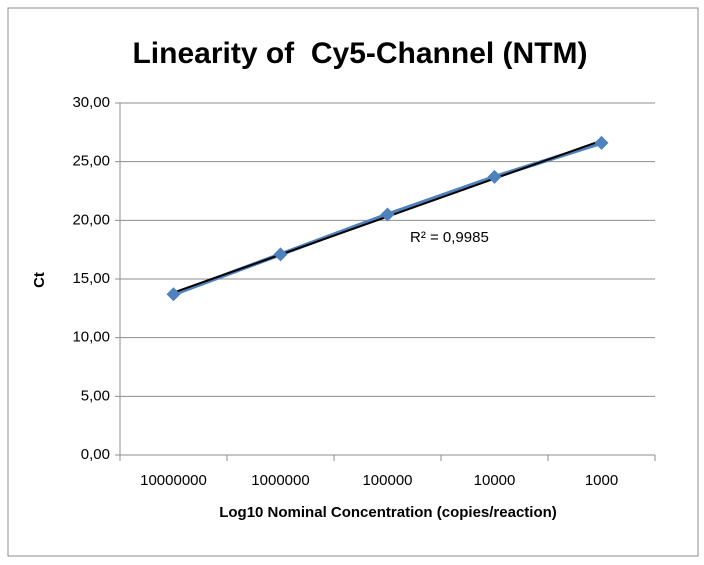 This screenshot has height=565, width=704. Describe the element at coordinates (387, 480) in the screenshot. I see `x-tick-label: 100000` at that location.